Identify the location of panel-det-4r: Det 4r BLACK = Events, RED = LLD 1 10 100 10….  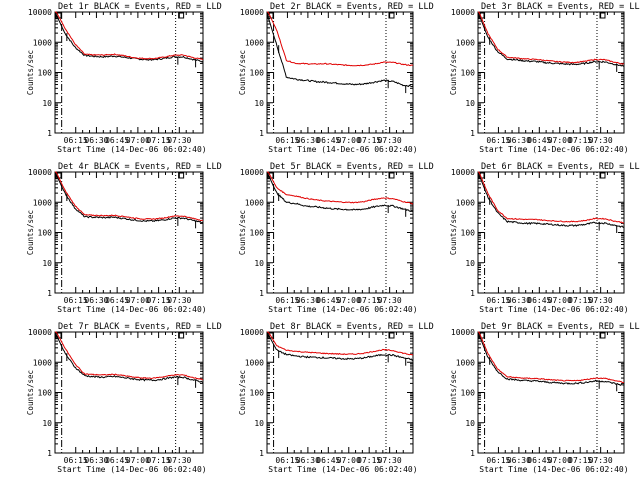
(124, 238).